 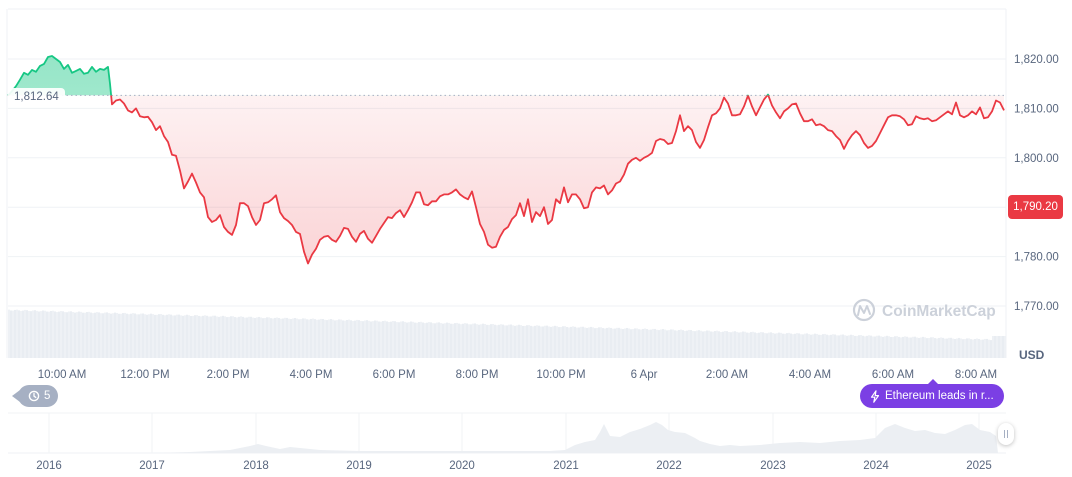 What do you see at coordinates (152, 466) in the screenshot?
I see `navigator-tick-label: 2017` at bounding box center [152, 466].